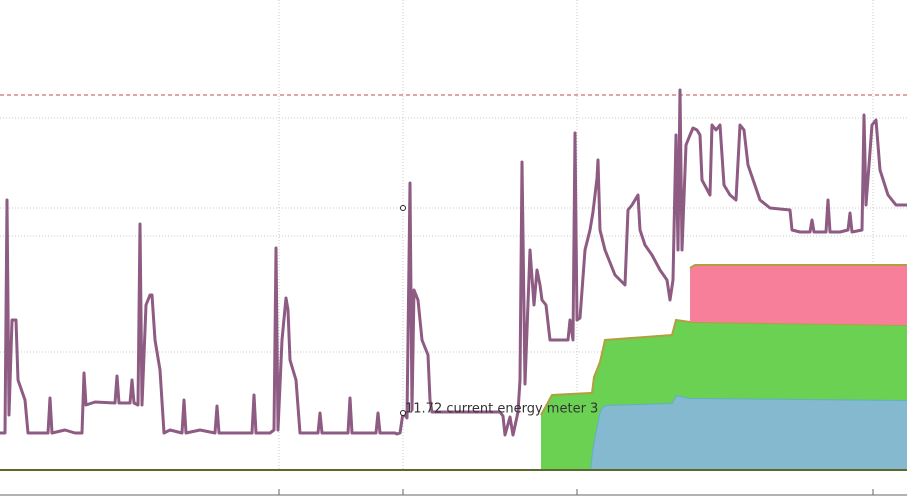  I want to click on area-edge, so click(798, 266).